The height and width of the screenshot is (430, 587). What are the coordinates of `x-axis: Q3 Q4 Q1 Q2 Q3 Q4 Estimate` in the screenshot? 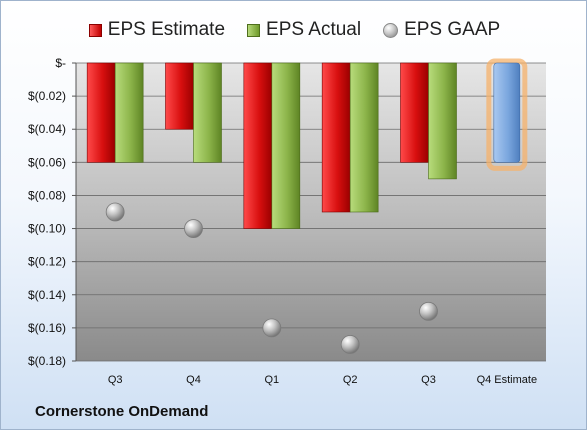 It's located at (322, 380).